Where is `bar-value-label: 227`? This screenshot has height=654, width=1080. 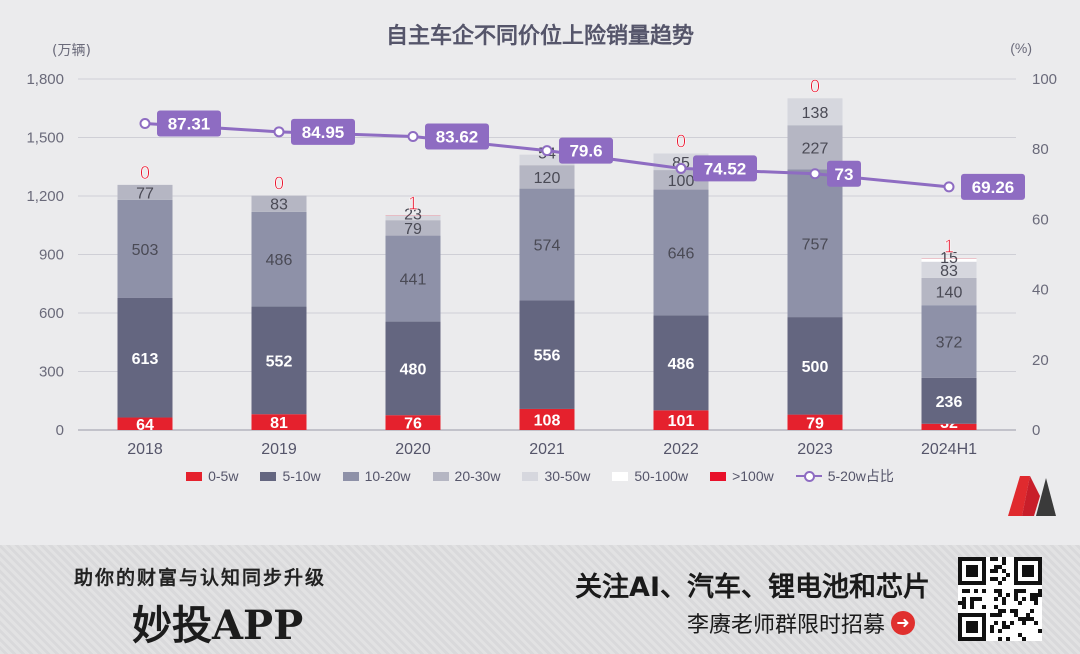 bar-value-label: 227 is located at coordinates (815, 148).